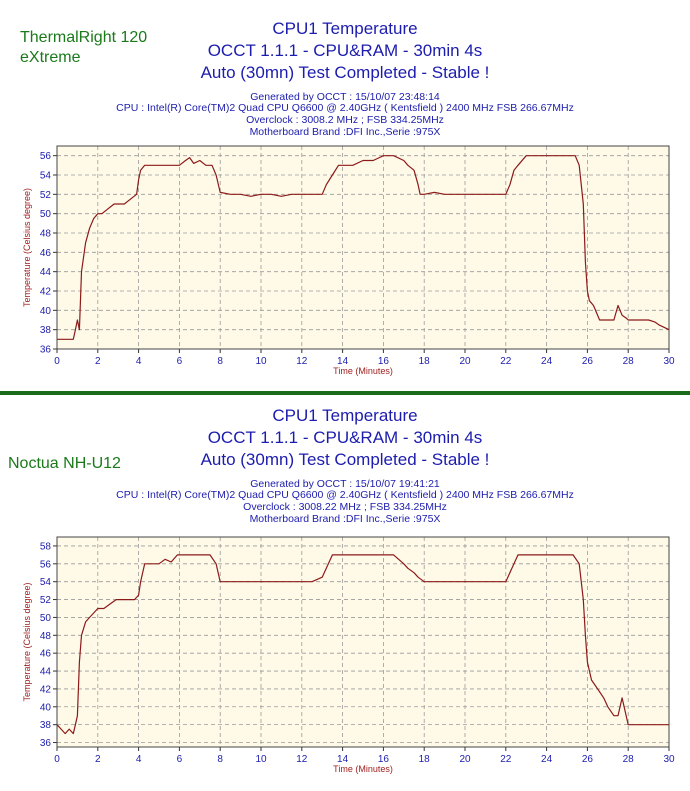  I want to click on overclock-info: Overclock : 3008.2 MHz ; FSB 334.25MHz, so click(345, 120).